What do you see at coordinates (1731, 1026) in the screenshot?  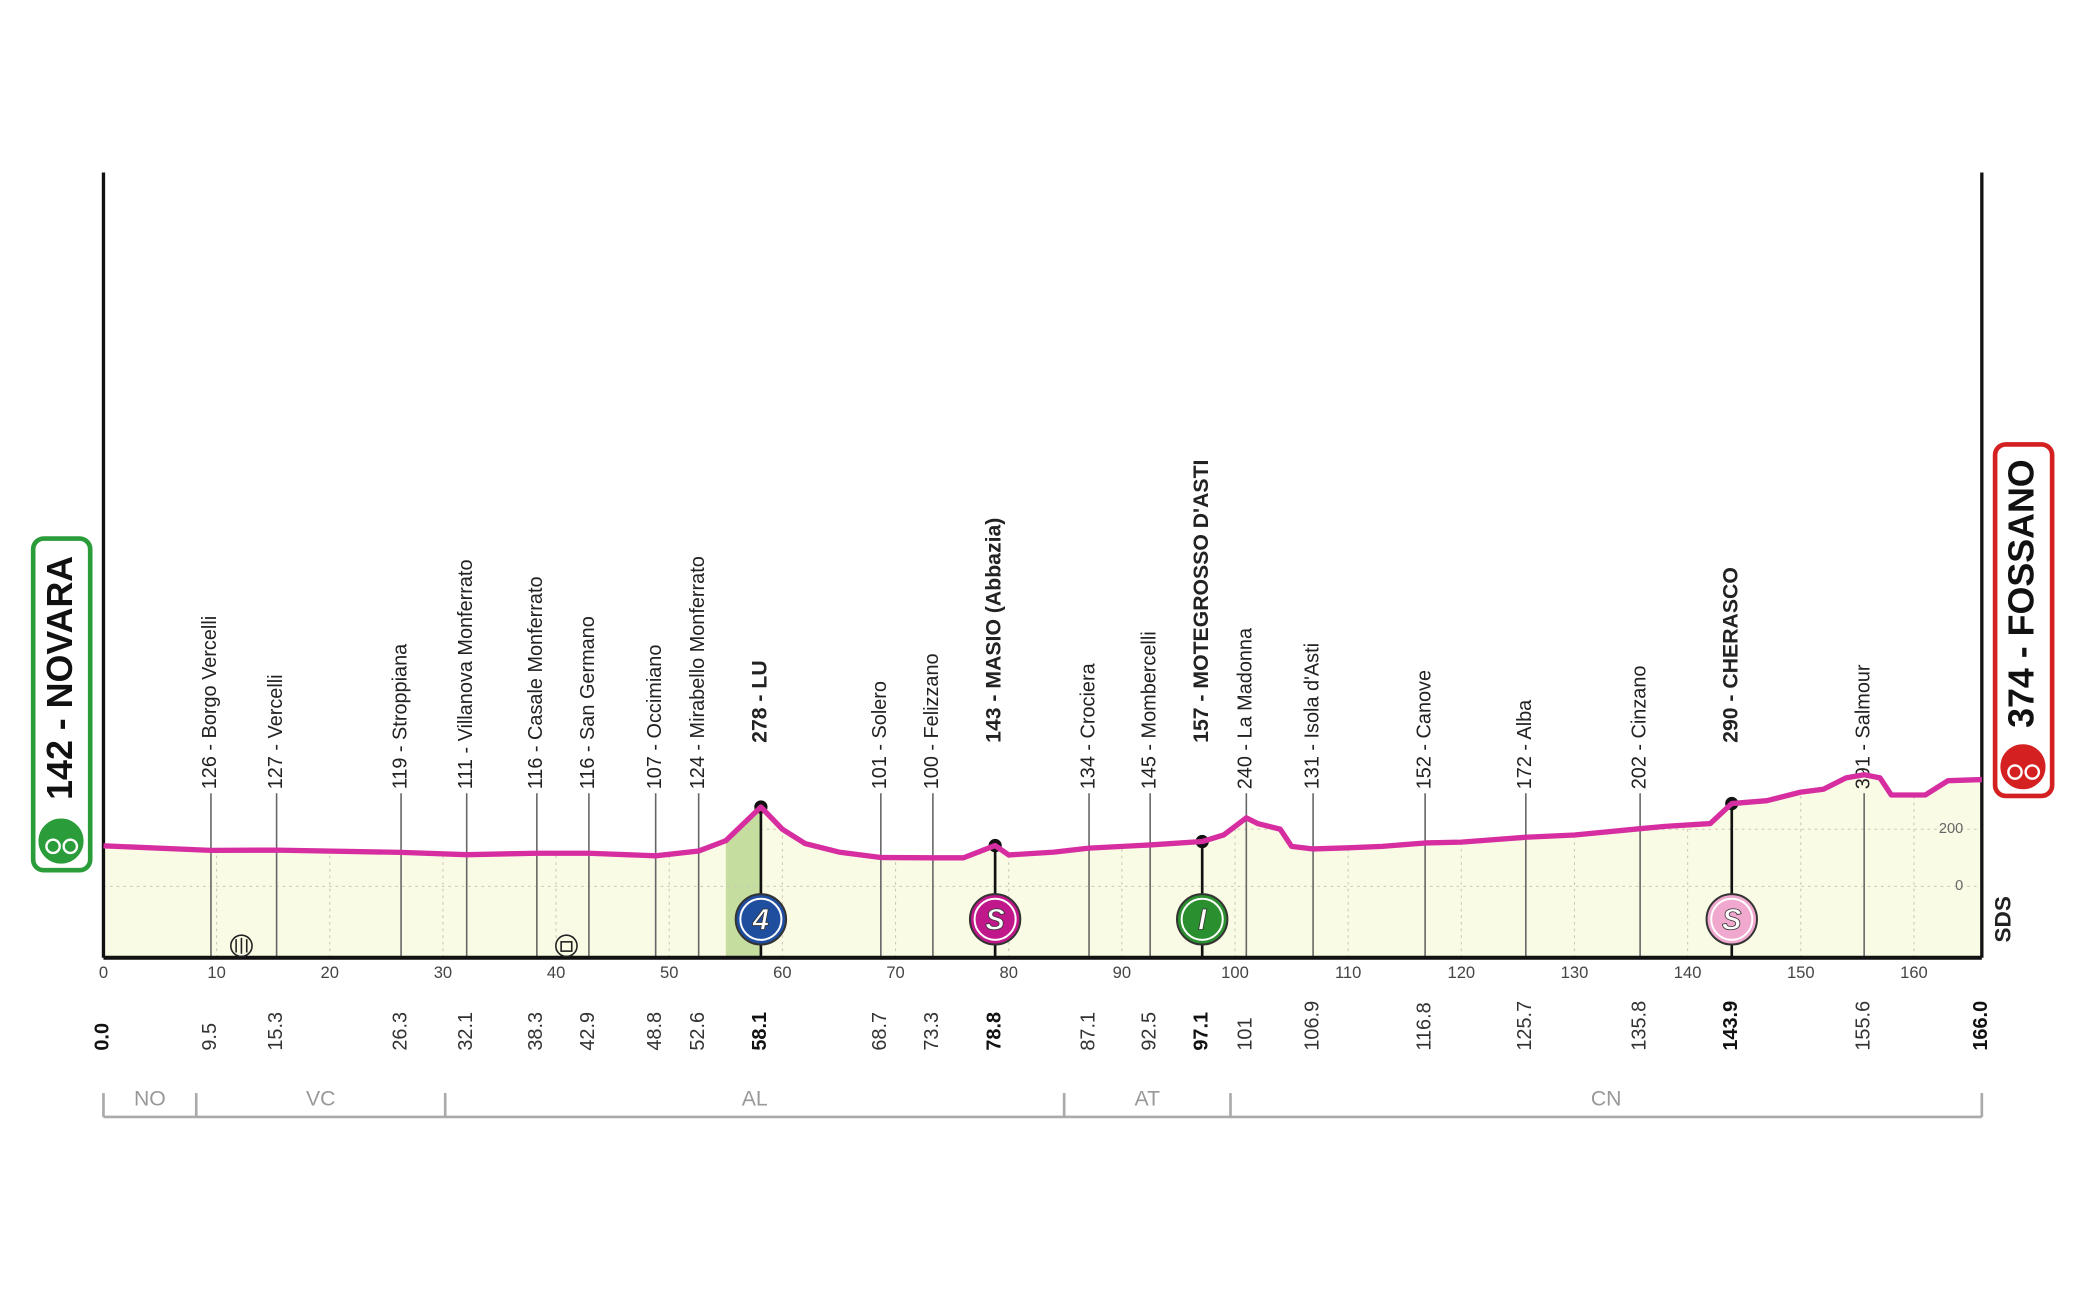 I see `km-label: 143.9` at bounding box center [1731, 1026].